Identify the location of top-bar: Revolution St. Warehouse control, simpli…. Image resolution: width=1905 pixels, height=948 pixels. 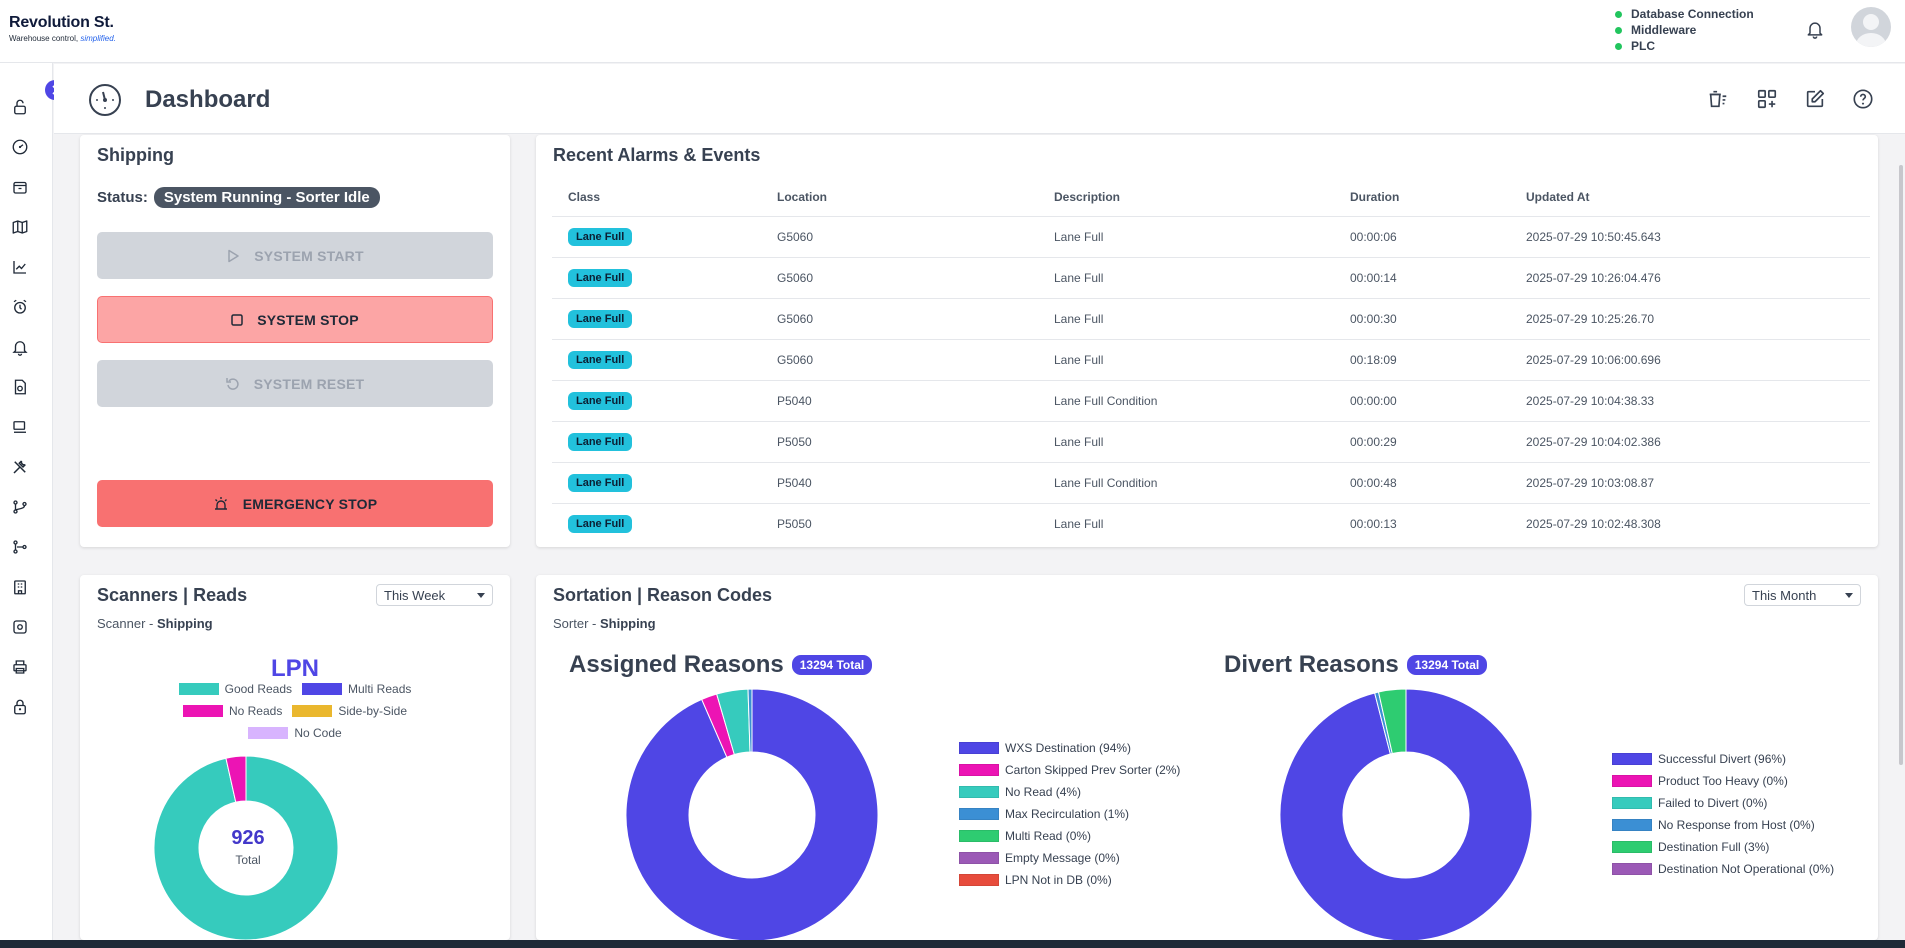
(952, 31).